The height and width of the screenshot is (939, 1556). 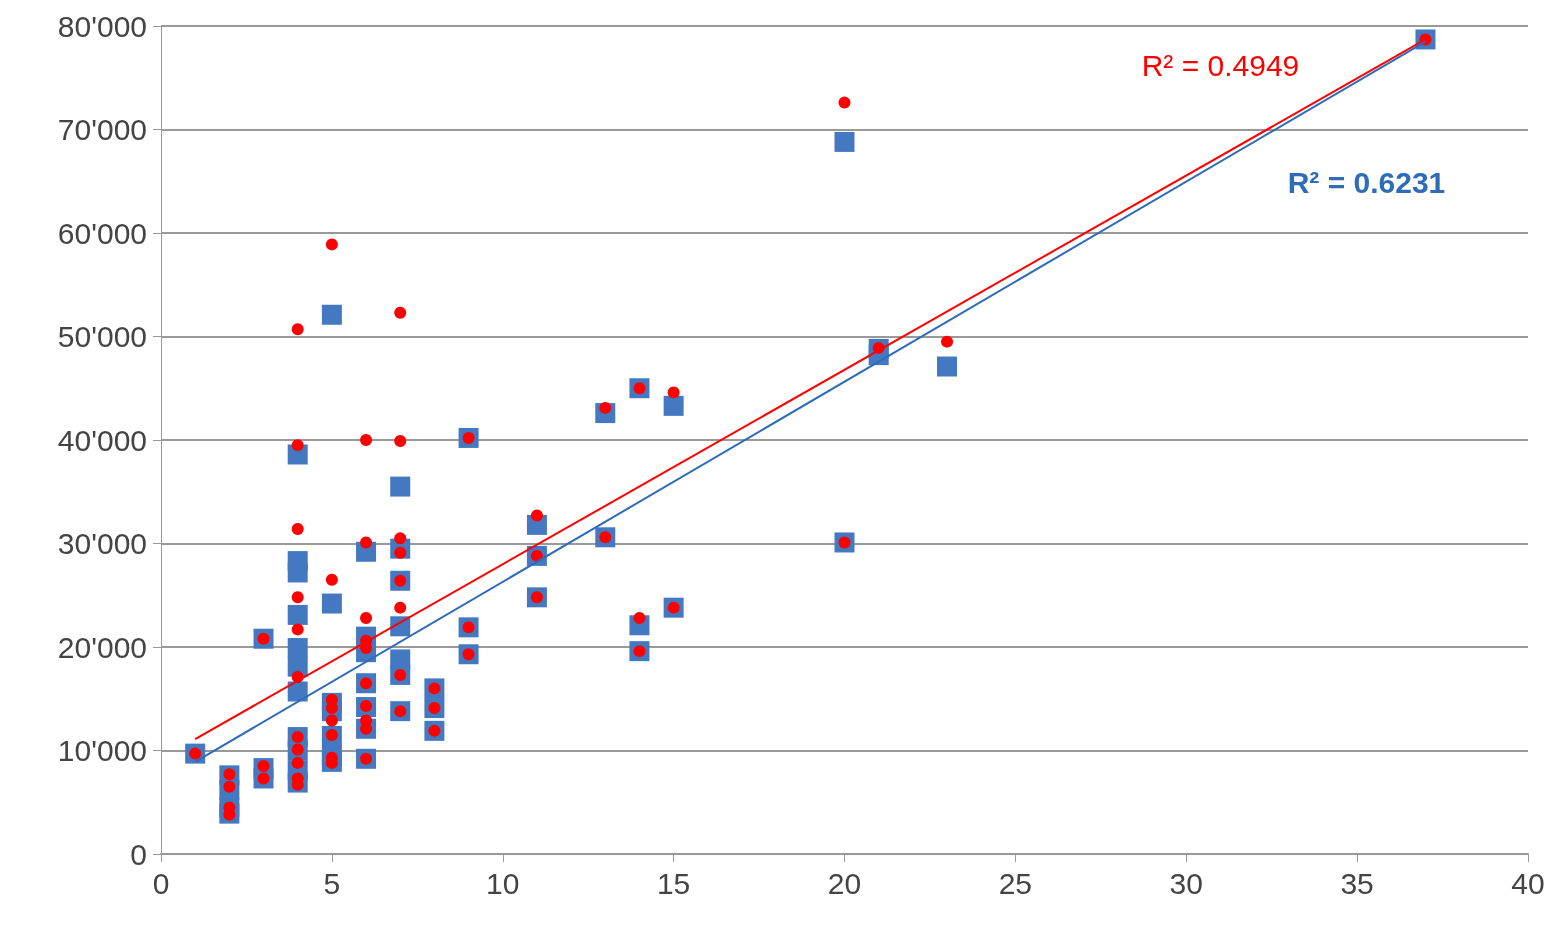 I want to click on annotation: R² = 0.4949, so click(x=1220, y=65).